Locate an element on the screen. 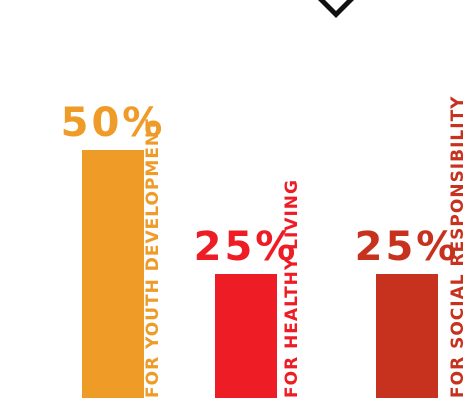 The width and height of the screenshot is (473, 404). category-label-3: FOR SOCIAL RESPONSIBILITY is located at coordinates (458, 247).